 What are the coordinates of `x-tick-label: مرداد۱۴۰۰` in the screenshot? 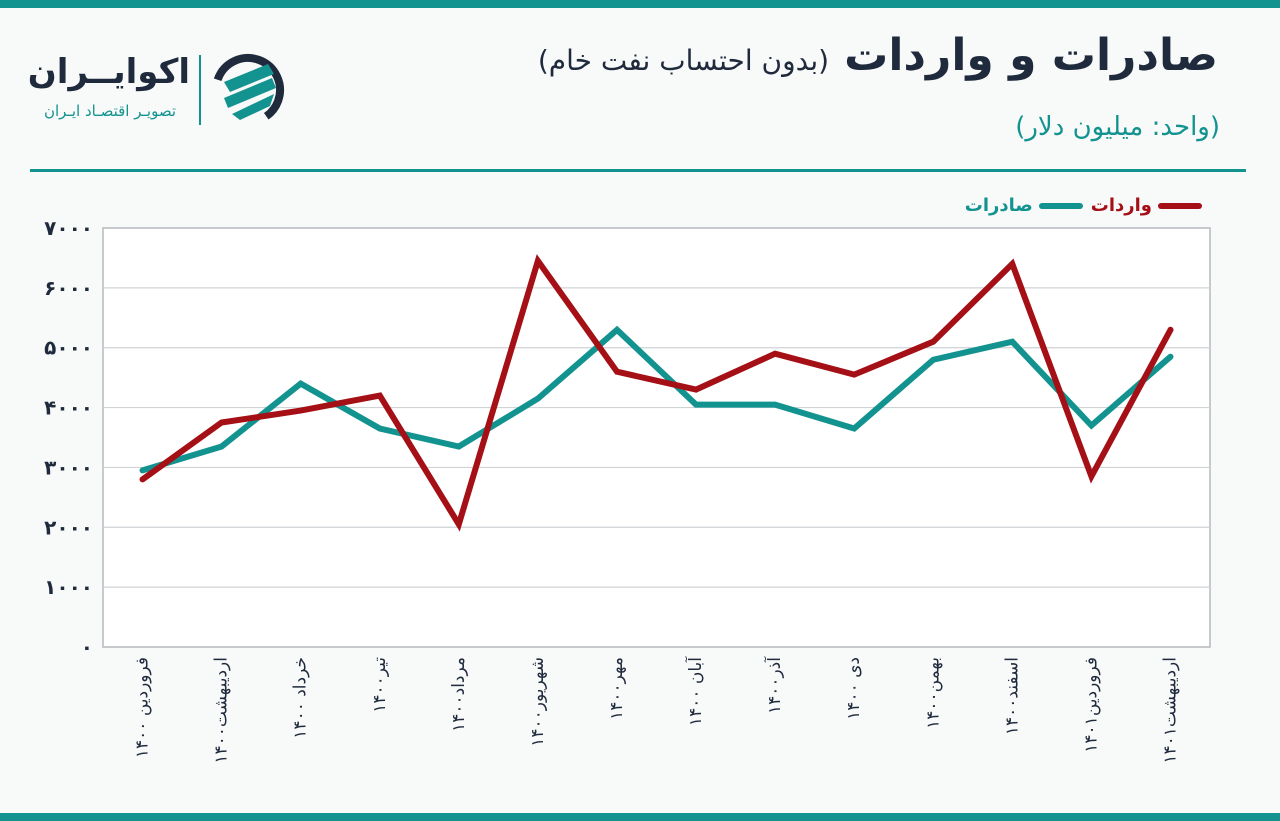 It's located at (459, 694).